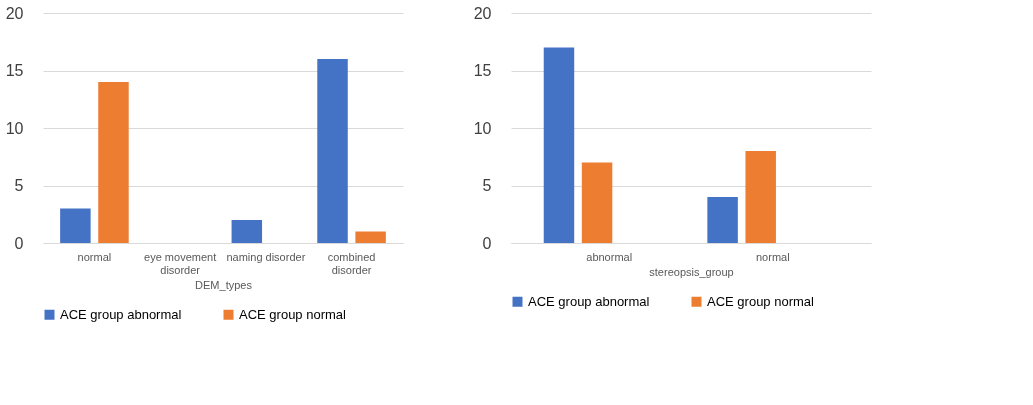  I want to click on x-axis-title: DEM_types, so click(224, 284).